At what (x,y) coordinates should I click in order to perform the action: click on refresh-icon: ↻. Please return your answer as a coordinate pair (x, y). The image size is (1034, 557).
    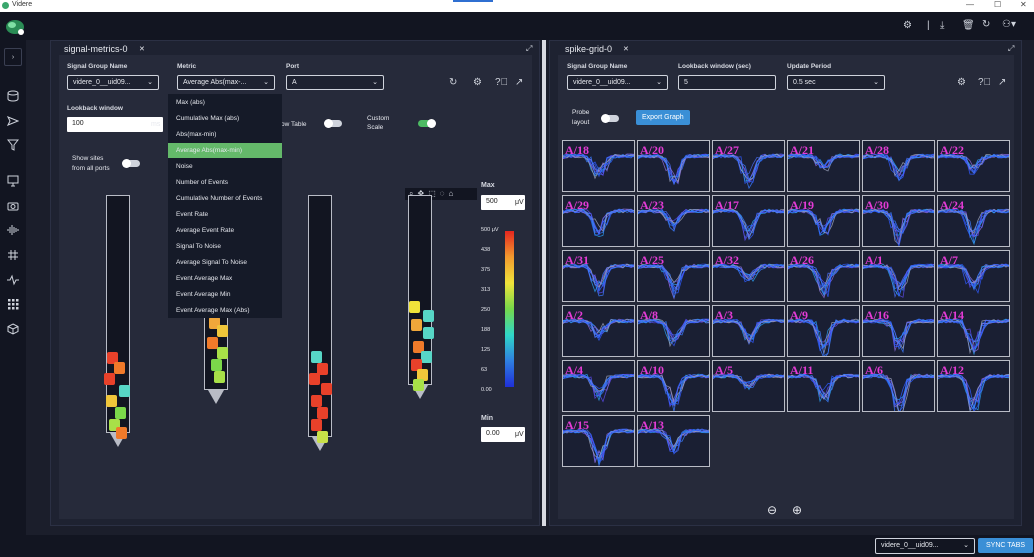
    Looking at the image, I should click on (453, 82).